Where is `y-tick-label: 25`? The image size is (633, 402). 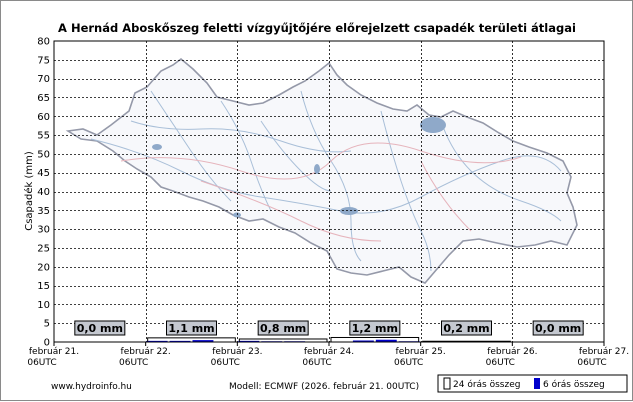 y-tick-label: 25 is located at coordinates (43, 248).